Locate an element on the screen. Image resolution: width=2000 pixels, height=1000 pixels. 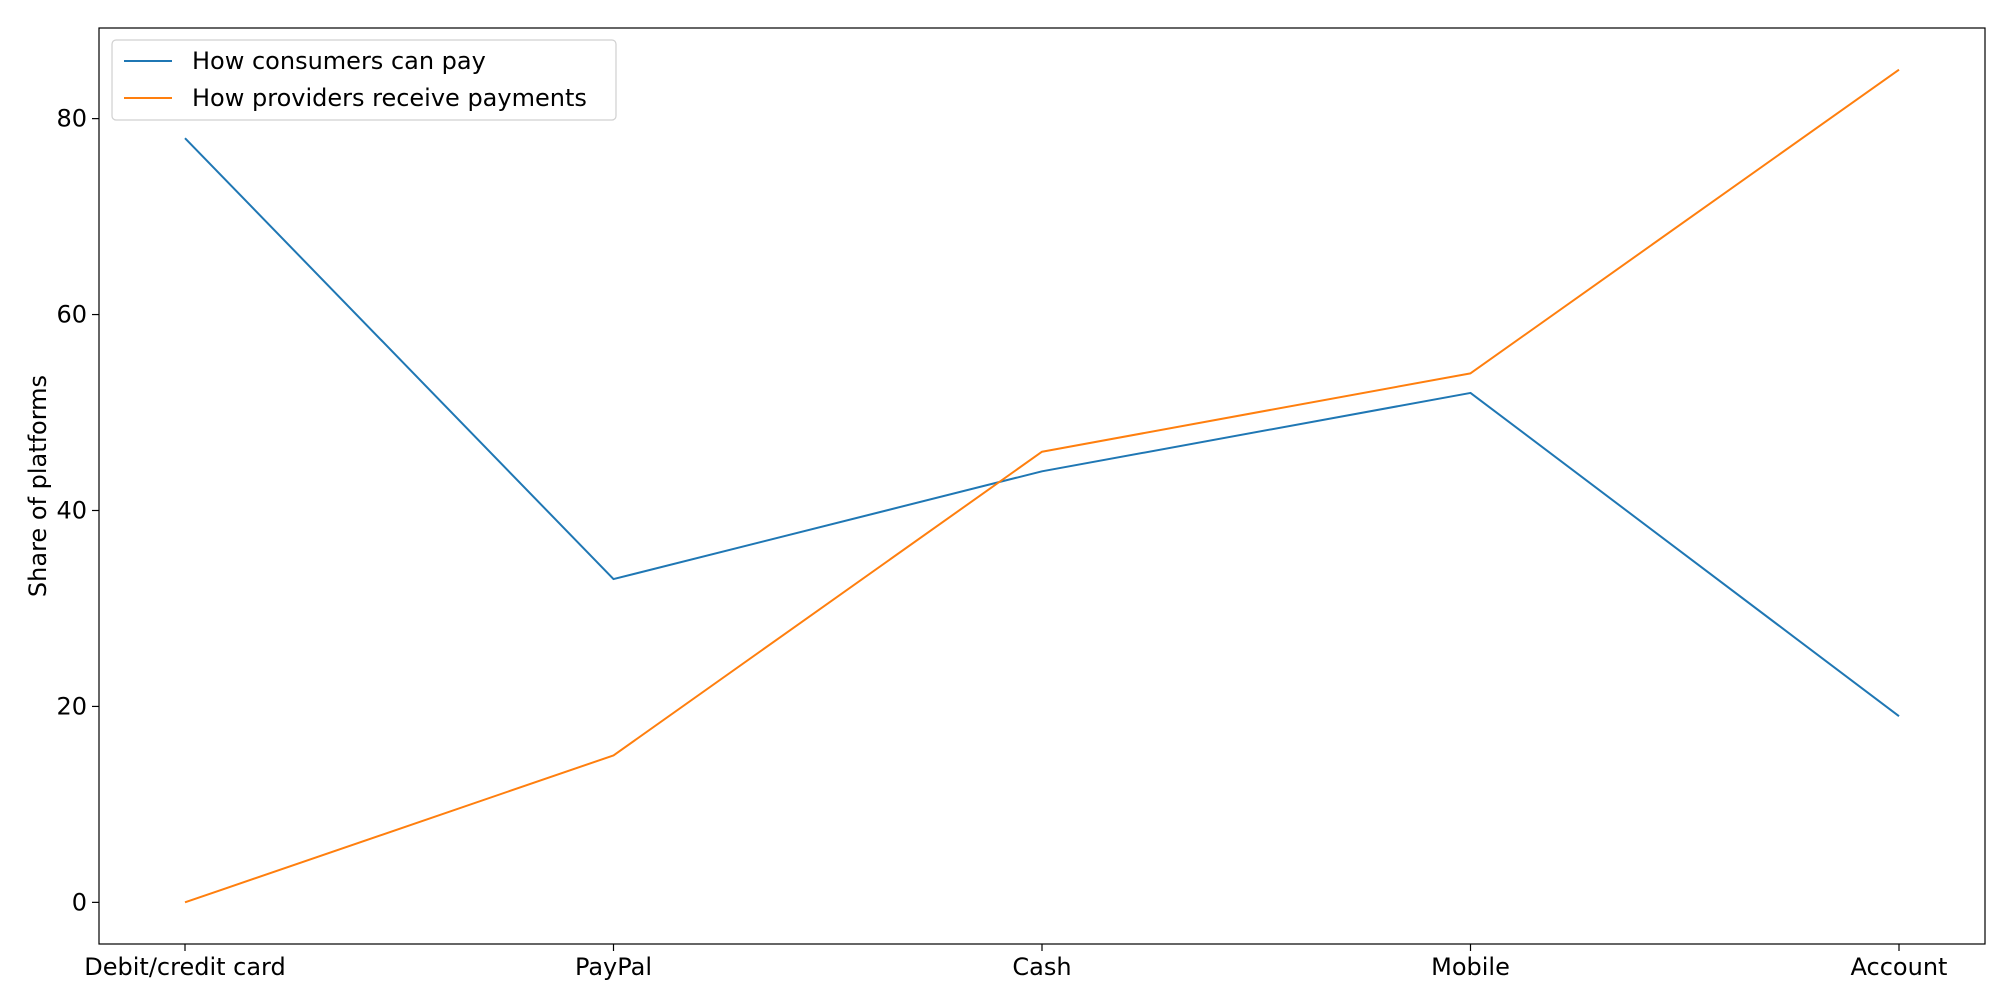
legend-label: How providers receive payments is located at coordinates (389, 98).